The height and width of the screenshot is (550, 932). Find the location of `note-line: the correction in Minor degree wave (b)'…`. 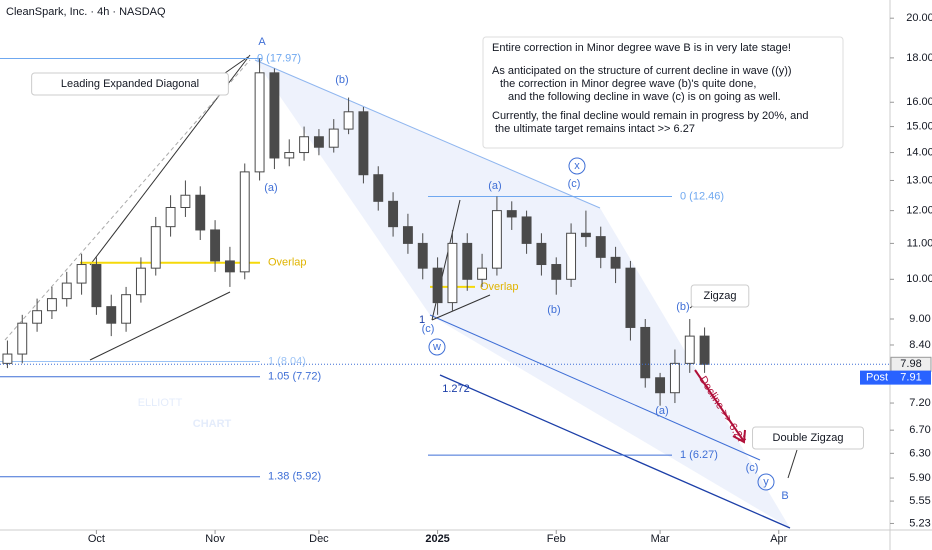

note-line: the correction in Minor degree wave (b)'… is located at coordinates (628, 84).